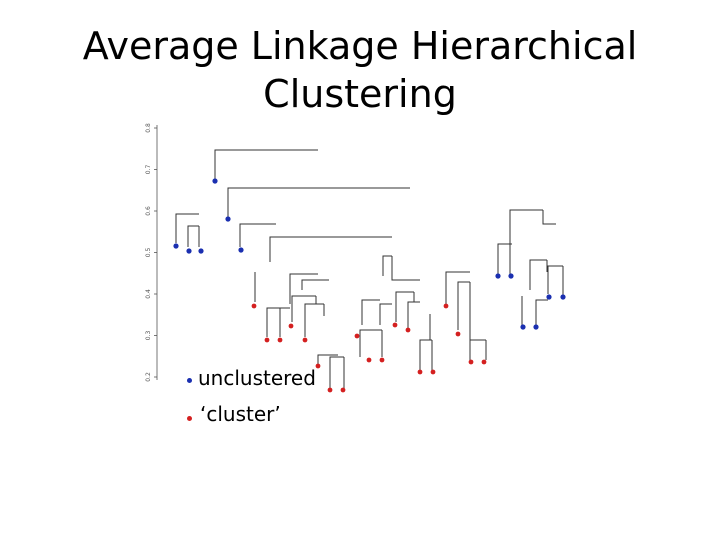 The width and height of the screenshot is (720, 540). Describe the element at coordinates (240, 414) in the screenshot. I see `legend-cluster: ‘cluster’` at that location.